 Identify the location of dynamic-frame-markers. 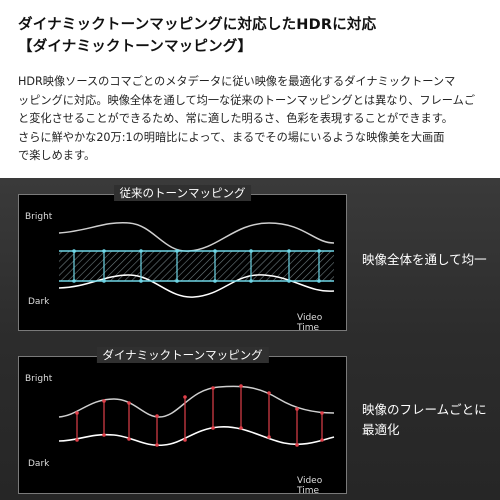
(199, 415).